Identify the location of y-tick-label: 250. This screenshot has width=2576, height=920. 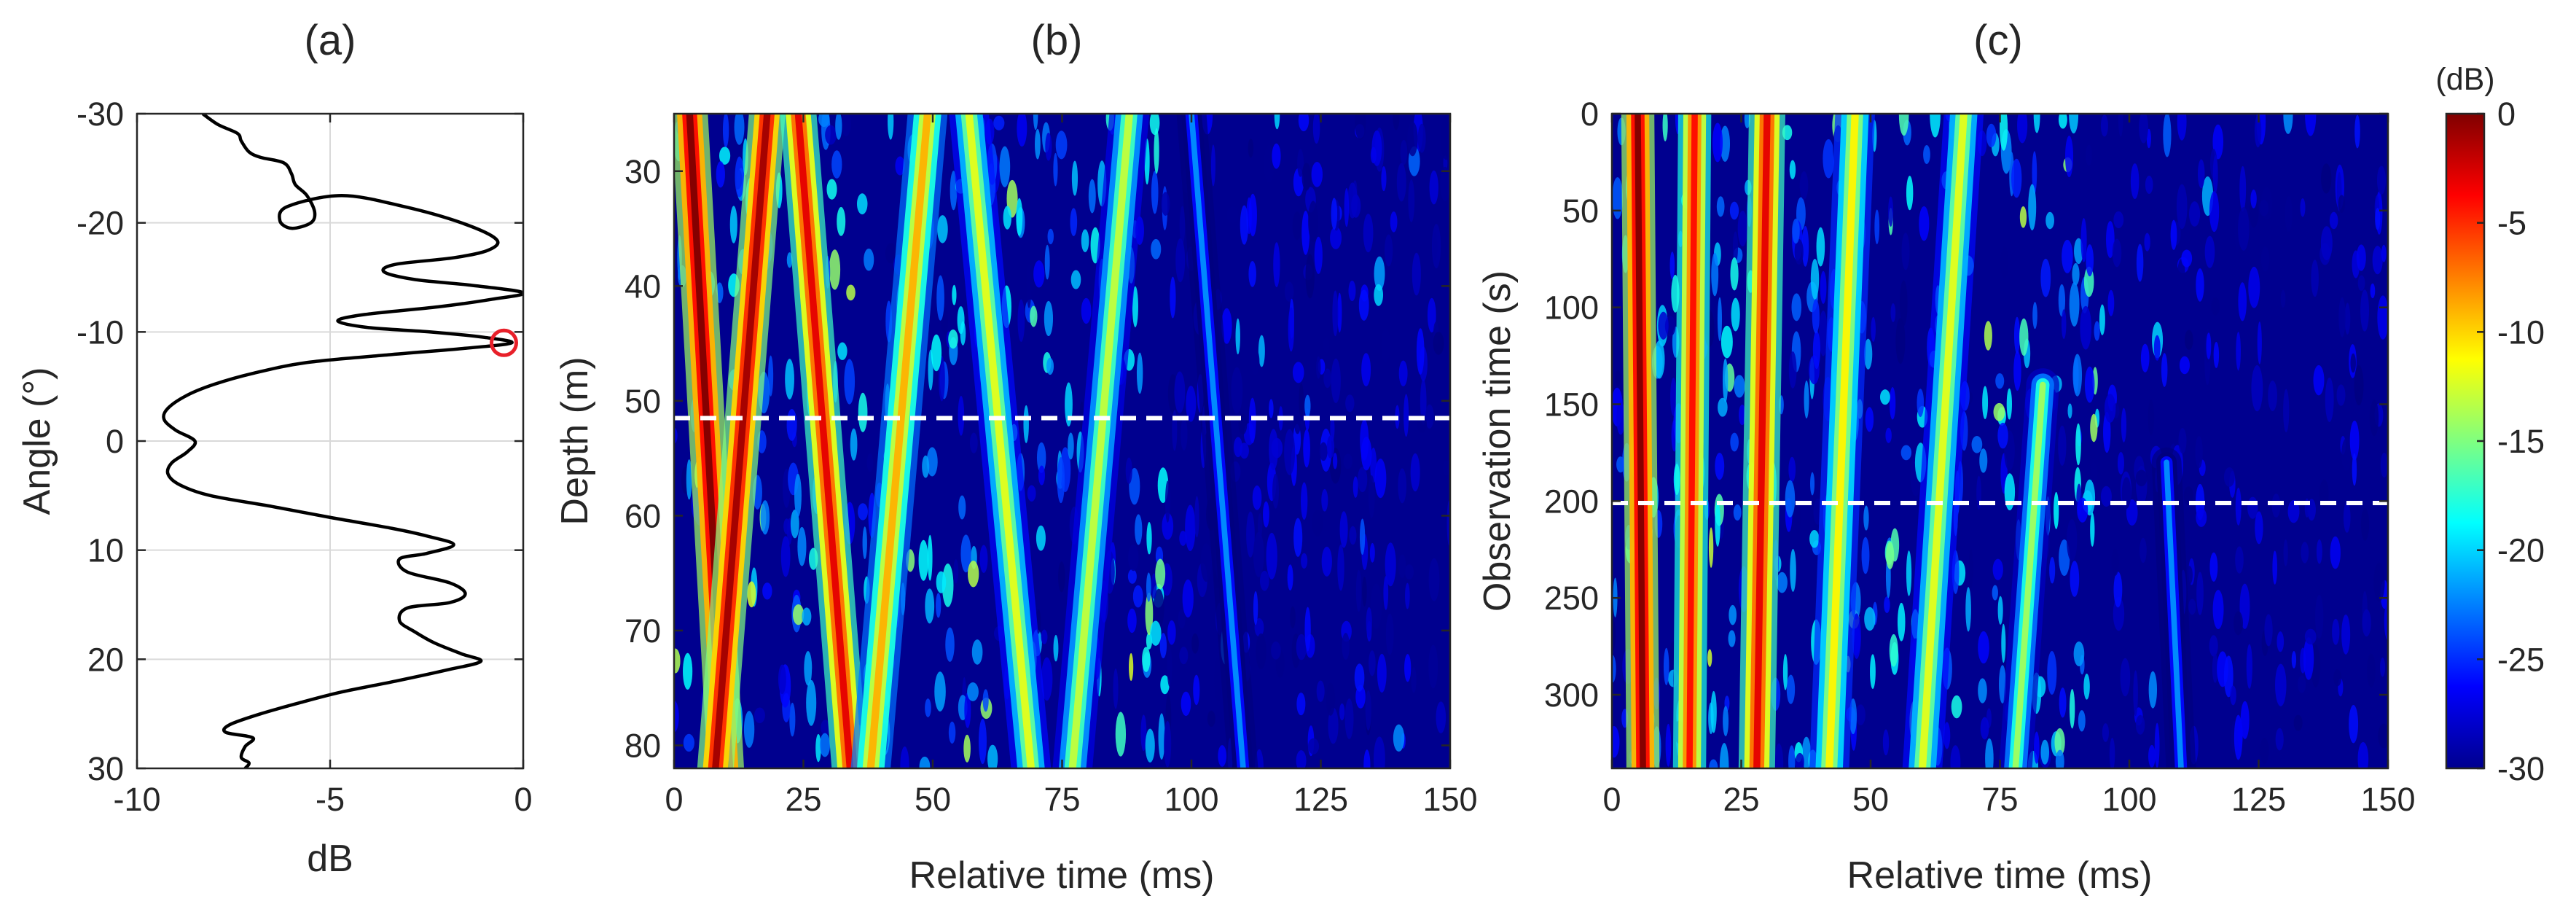
(1571, 598).